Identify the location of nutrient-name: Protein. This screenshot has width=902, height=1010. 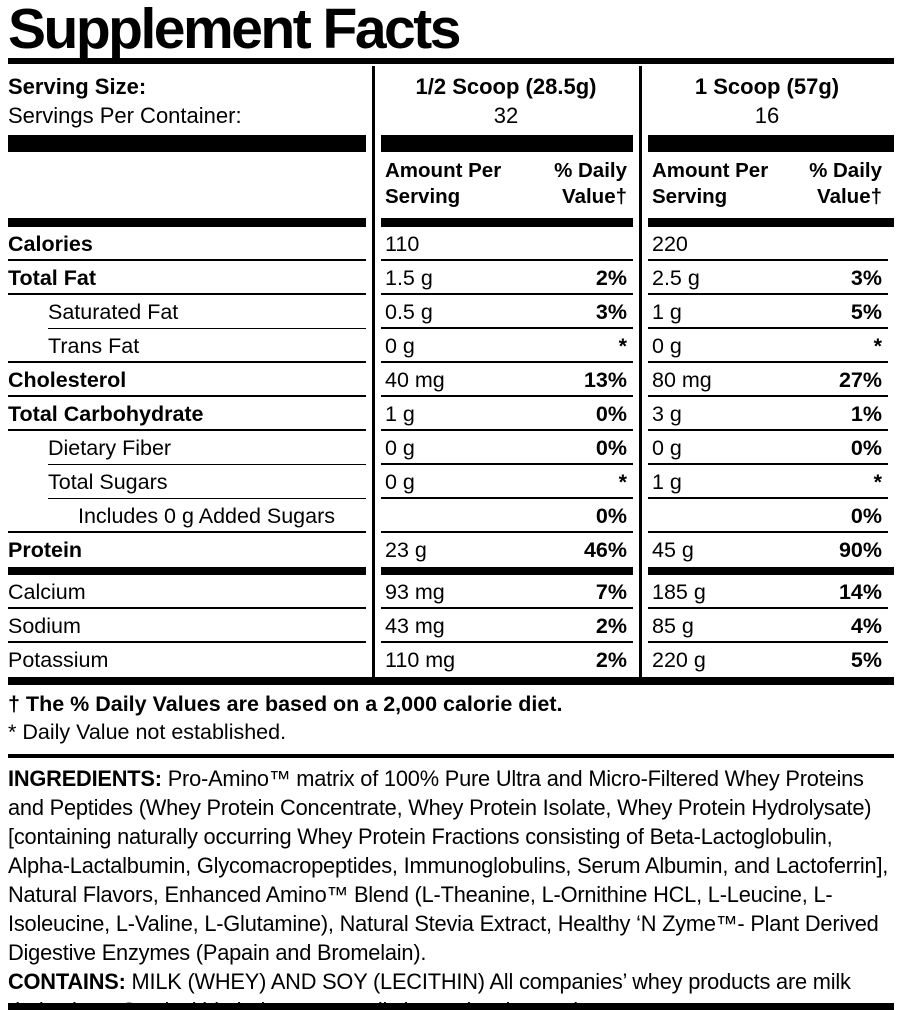
(45, 549).